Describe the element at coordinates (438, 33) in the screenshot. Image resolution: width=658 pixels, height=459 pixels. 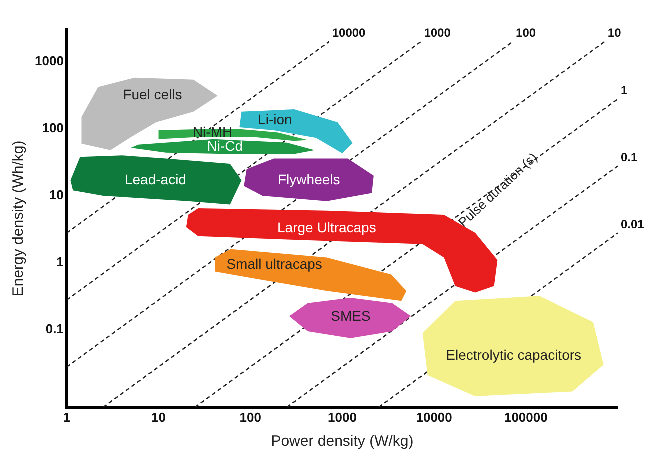
I see `series-label: 1000` at that location.